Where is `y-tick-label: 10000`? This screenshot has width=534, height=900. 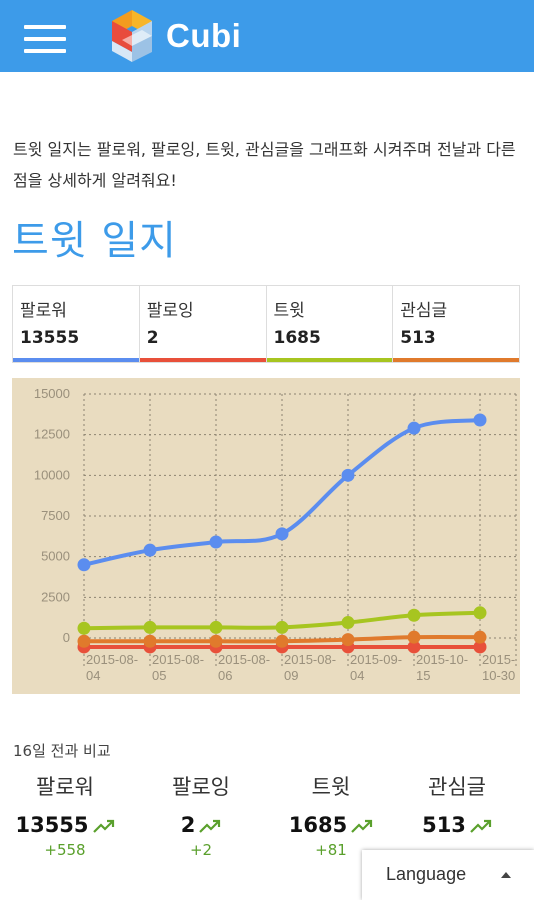
y-tick-label: 10000 is located at coordinates (52, 474).